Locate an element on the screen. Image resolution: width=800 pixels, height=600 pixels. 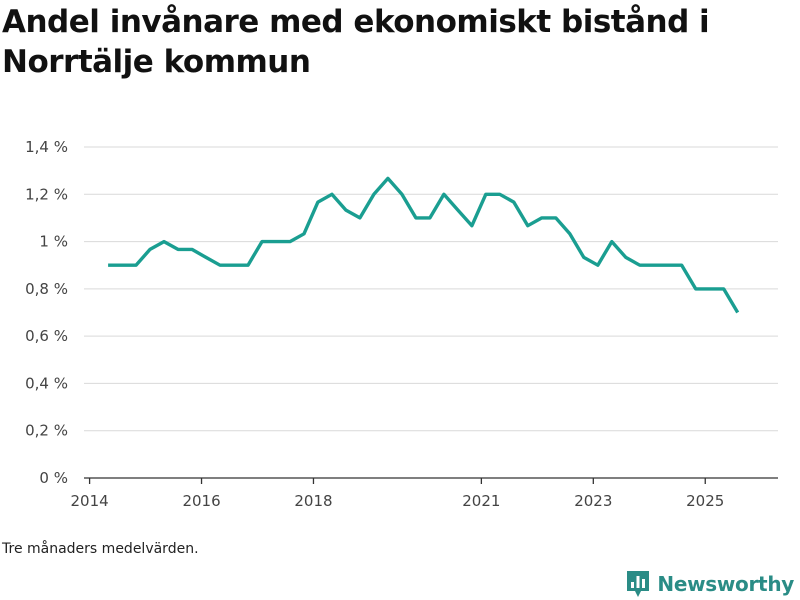
y-axis-labels: 0 % 0,2 % 0,4 % 0,6 % 0,8 % 1 % 1,2 % 1,4 % is located at coordinates (46, 312).